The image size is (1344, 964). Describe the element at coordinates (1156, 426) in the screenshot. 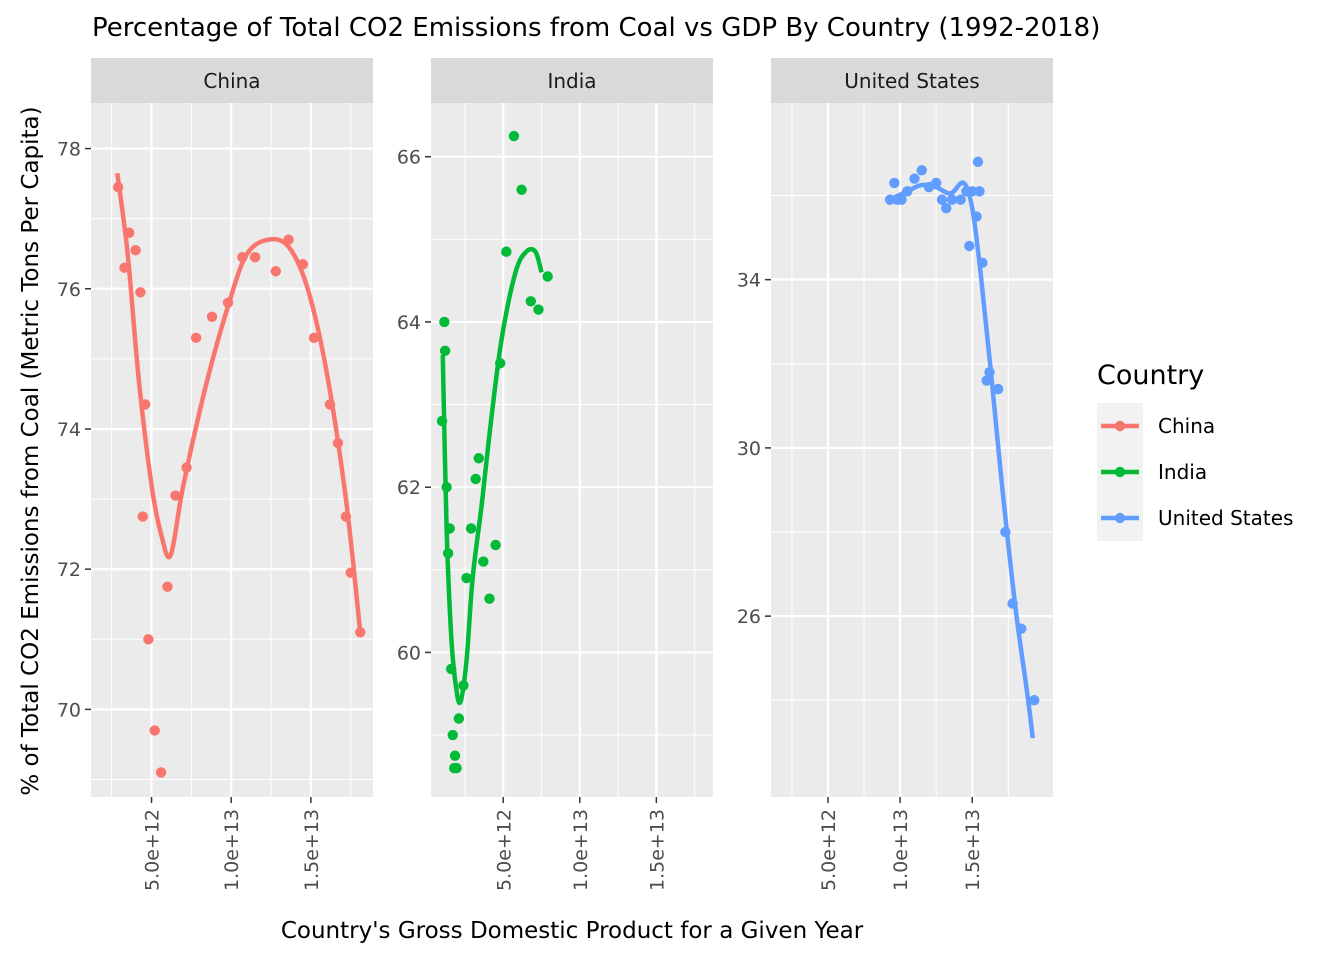

I see `legend-item-china: China` at that location.